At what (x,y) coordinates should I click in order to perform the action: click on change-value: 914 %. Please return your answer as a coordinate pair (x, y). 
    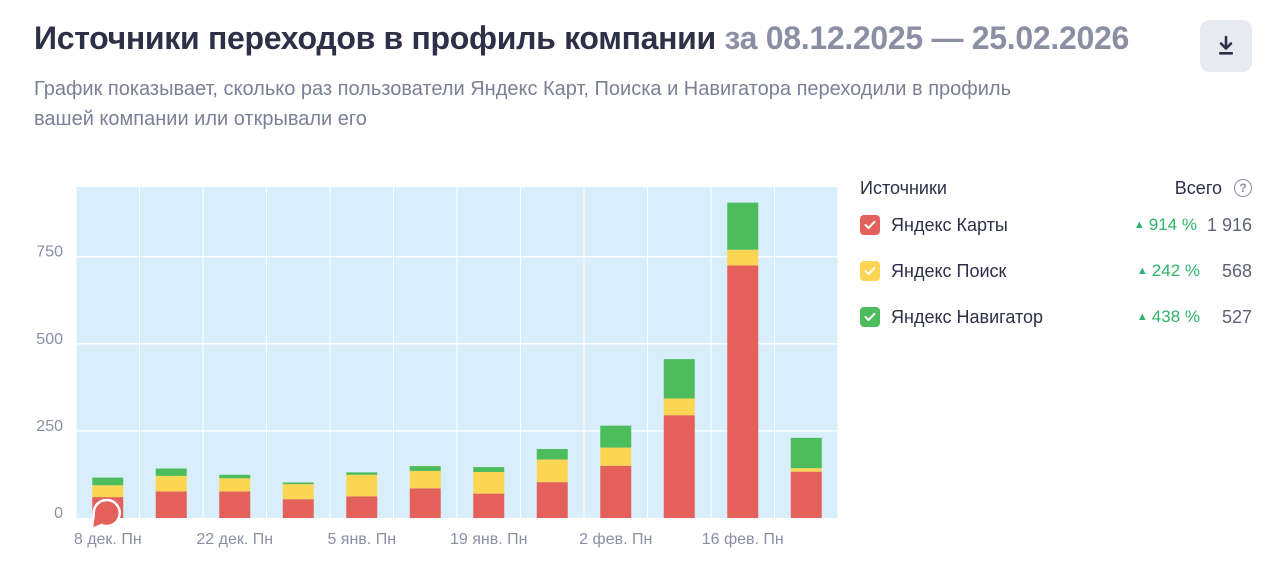
    Looking at the image, I should click on (1172, 224).